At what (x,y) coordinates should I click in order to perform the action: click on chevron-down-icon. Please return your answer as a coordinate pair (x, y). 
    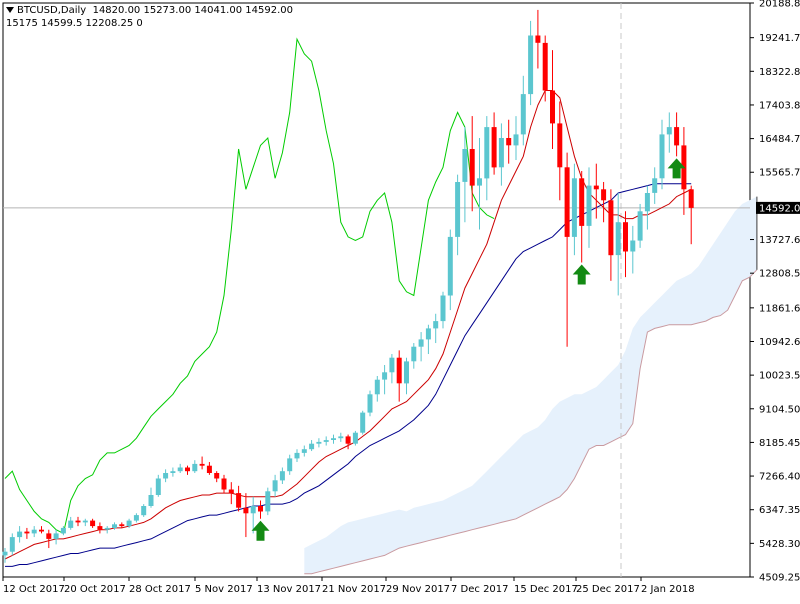
    Looking at the image, I should click on (10, 10).